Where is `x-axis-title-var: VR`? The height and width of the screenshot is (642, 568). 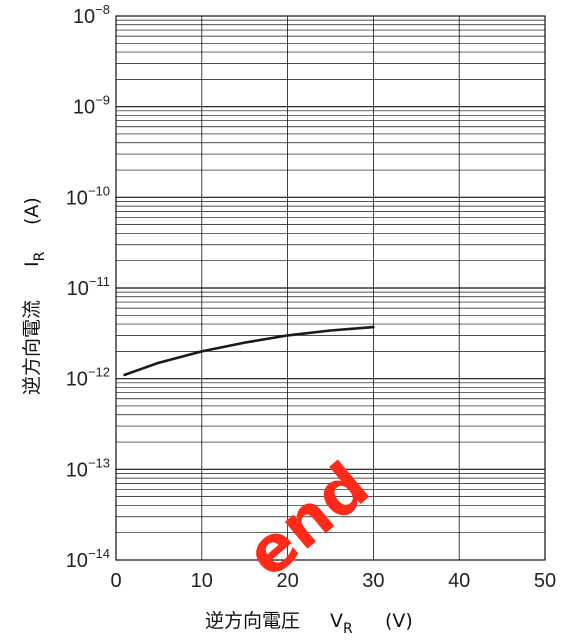 x-axis-title-var: VR is located at coordinates (341, 623).